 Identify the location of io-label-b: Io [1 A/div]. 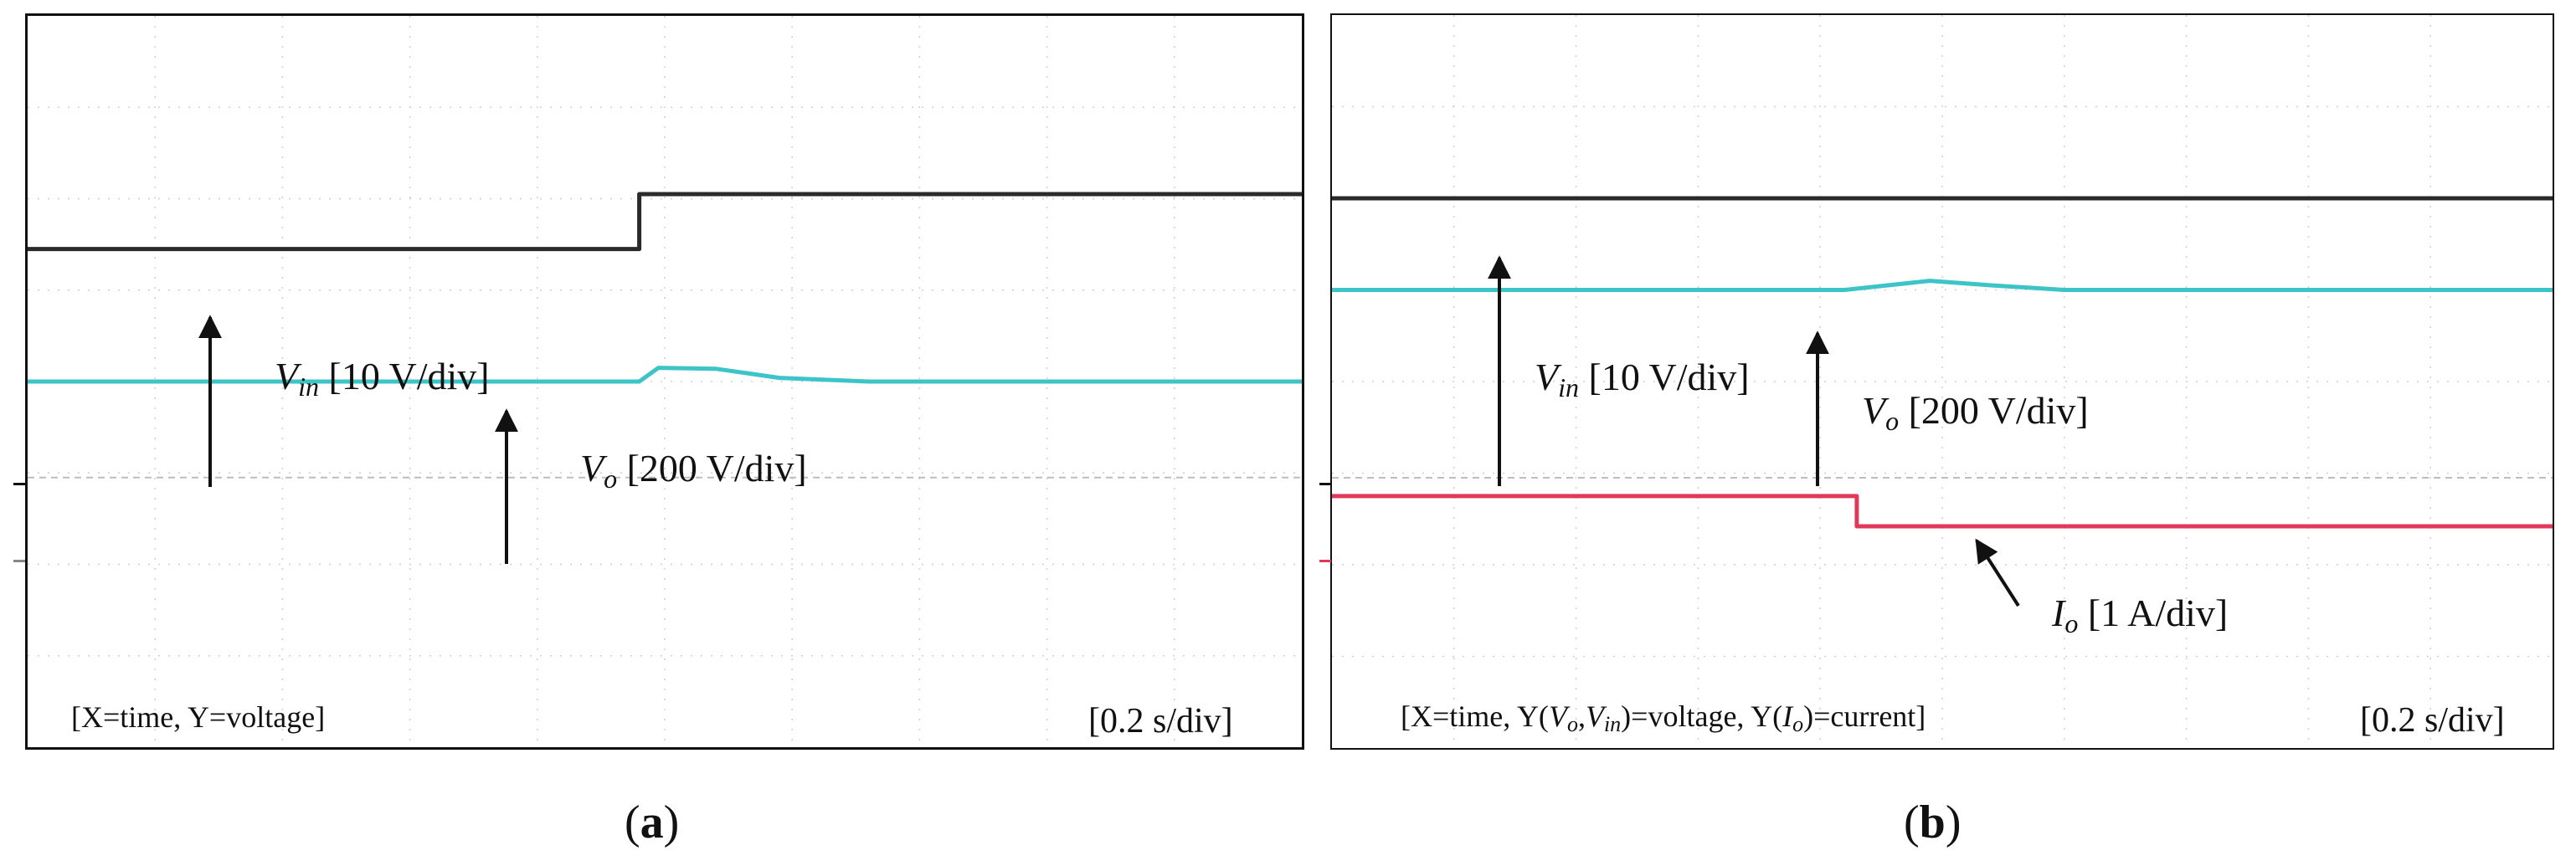
(2140, 615).